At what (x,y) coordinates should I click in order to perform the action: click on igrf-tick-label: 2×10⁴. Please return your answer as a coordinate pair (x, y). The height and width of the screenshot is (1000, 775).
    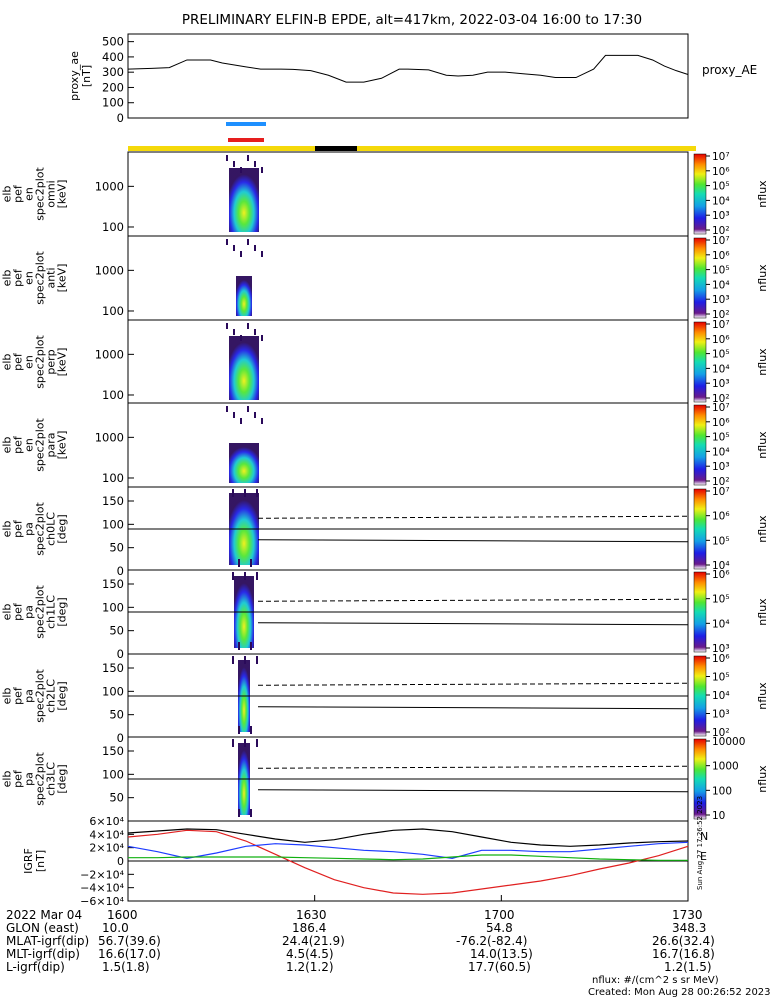
    Looking at the image, I should click on (106, 848).